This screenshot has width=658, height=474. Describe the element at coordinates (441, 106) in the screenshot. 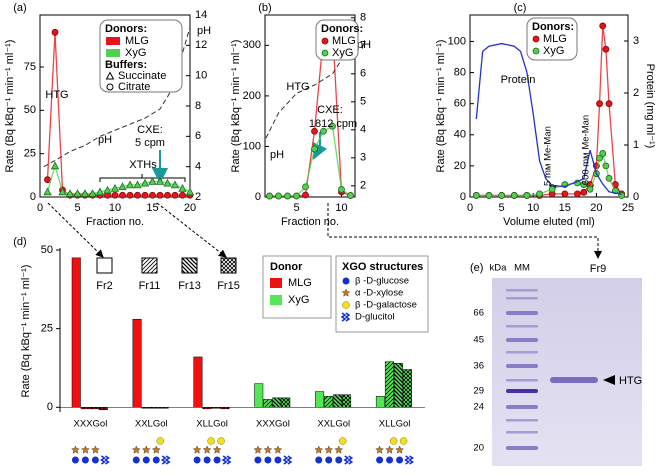

I see `y-axis-label: Rate (Bq kBq⁻¹ min⁻¹ ml⁻¹)` at that location.